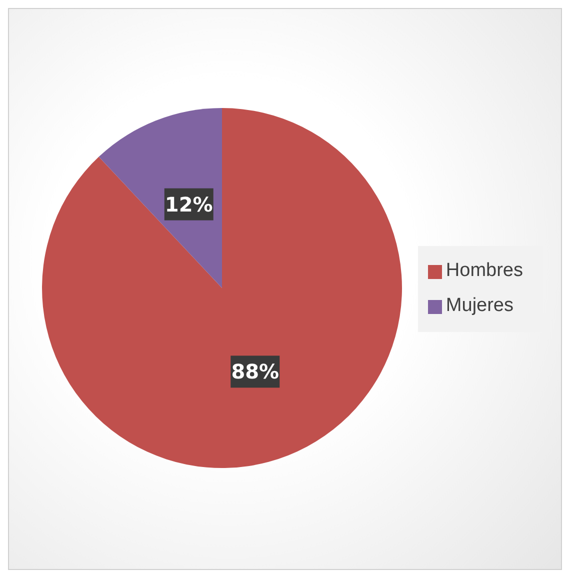 The width and height of the screenshot is (570, 579). What do you see at coordinates (484, 270) in the screenshot?
I see `legend-label: Hombres` at bounding box center [484, 270].